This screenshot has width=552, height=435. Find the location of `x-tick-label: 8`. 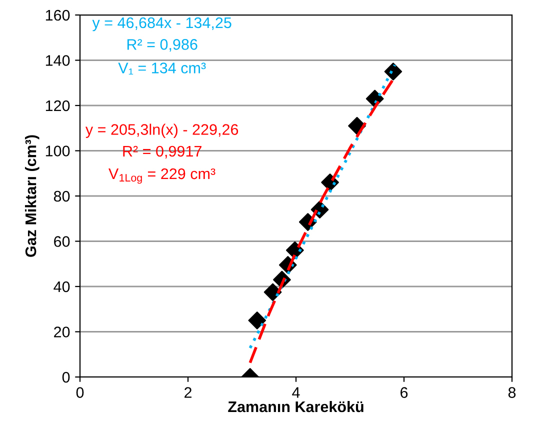

x-tick-label: 8 is located at coordinates (512, 392).